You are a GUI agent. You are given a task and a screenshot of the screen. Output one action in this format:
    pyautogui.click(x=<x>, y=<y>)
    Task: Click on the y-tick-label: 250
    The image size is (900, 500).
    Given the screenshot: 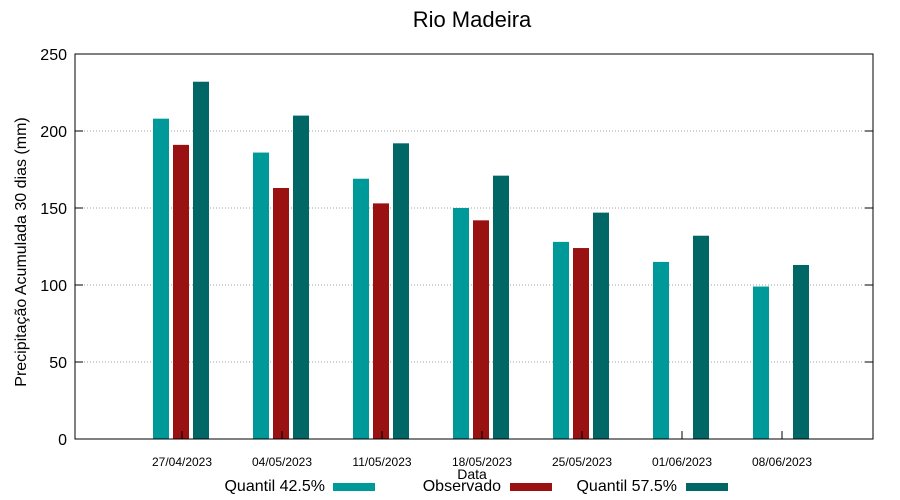 What is the action you would take?
    pyautogui.click(x=53, y=55)
    